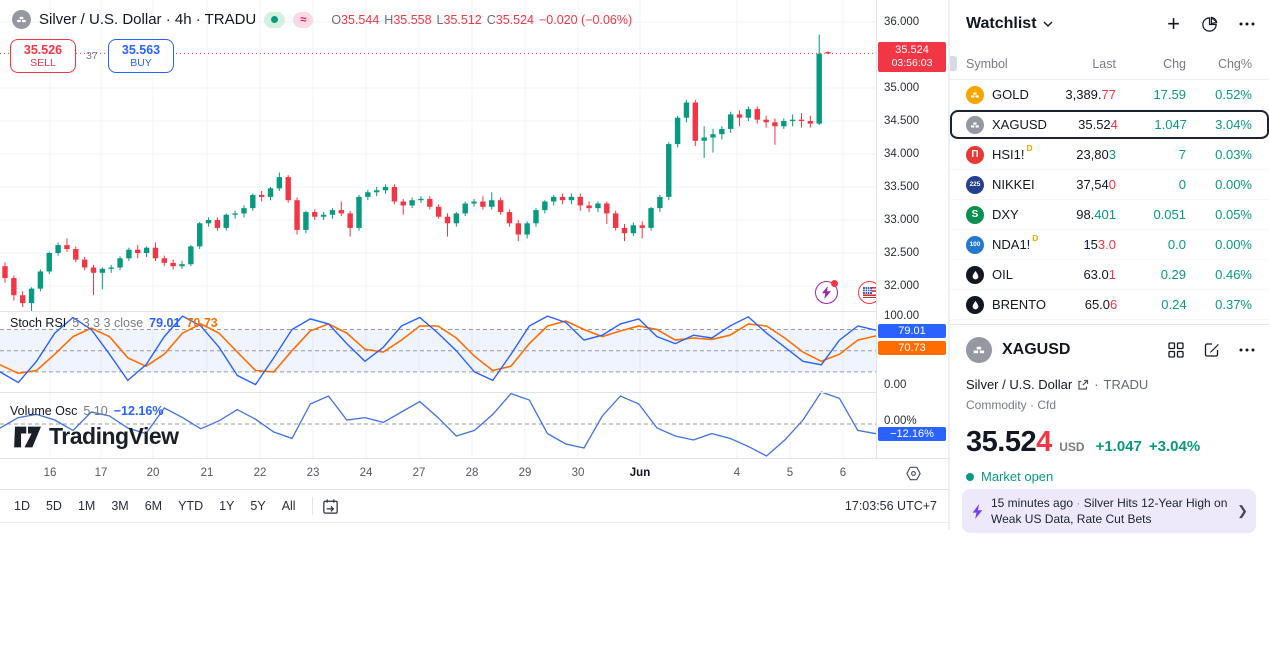 The width and height of the screenshot is (1269, 648). What do you see at coordinates (975, 94) in the screenshot?
I see `gold-bars-icon` at bounding box center [975, 94].